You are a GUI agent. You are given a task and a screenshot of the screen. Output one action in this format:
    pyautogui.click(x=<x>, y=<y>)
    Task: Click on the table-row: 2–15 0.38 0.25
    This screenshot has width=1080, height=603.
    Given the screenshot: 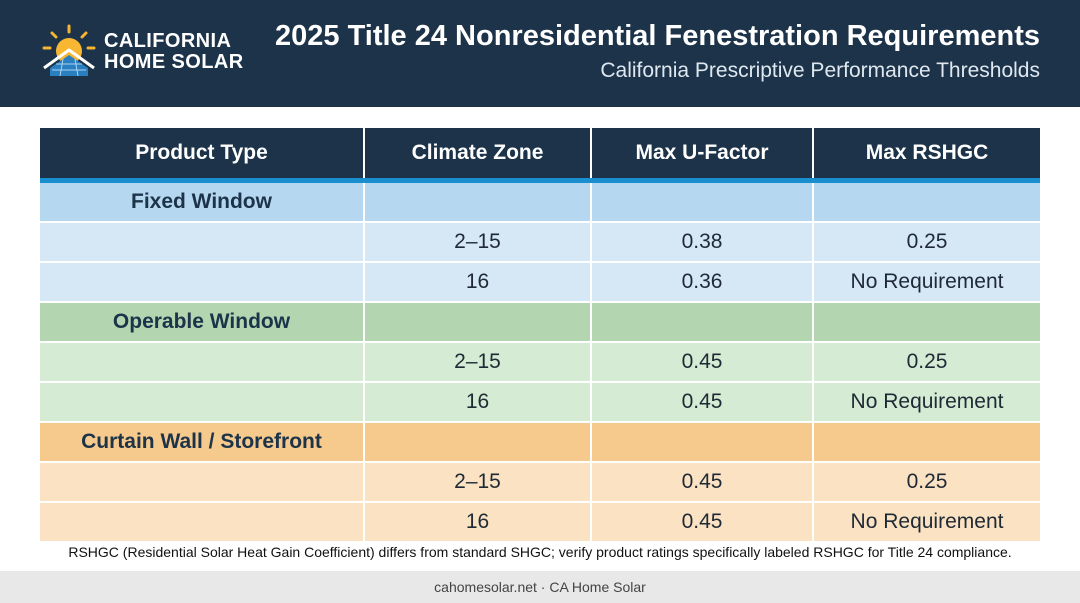 What is the action you would take?
    pyautogui.click(x=540, y=242)
    